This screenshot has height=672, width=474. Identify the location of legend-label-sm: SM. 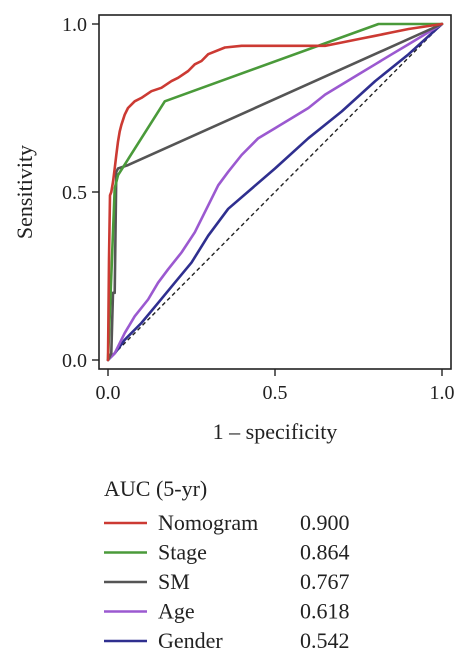
(174, 581).